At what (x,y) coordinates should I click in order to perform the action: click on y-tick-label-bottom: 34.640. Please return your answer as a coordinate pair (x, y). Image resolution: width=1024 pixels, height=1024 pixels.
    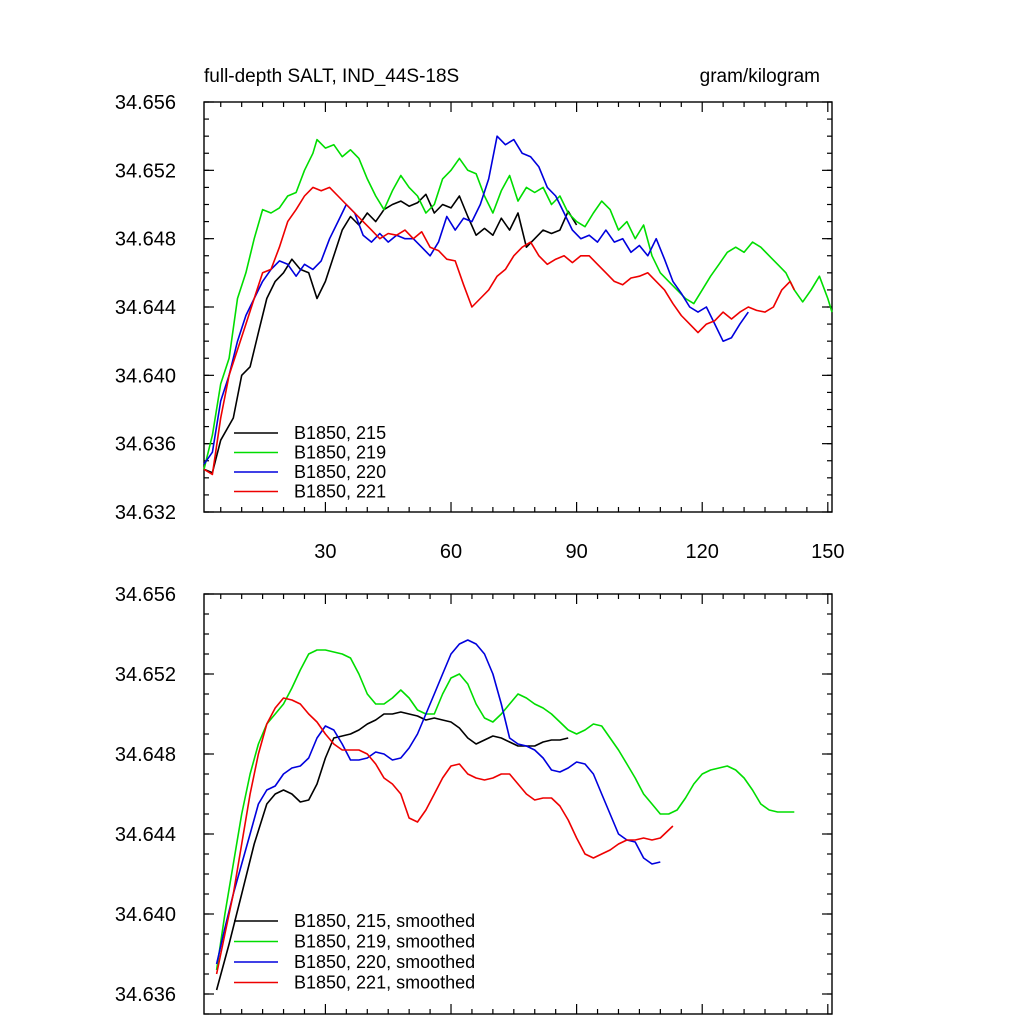
    Looking at the image, I should click on (145, 915).